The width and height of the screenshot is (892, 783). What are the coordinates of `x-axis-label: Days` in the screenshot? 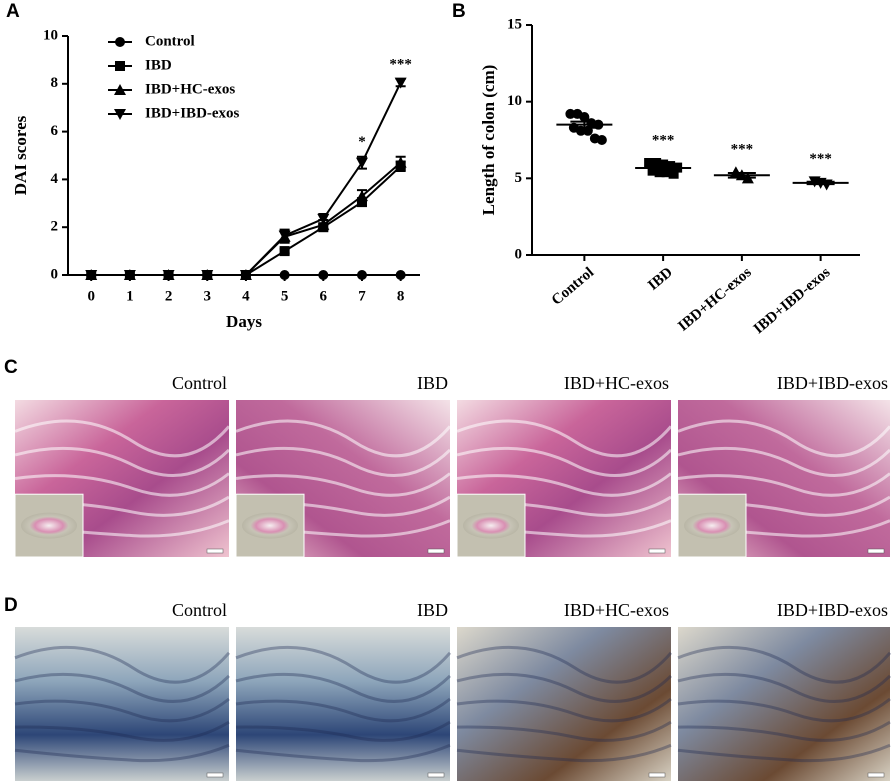 It's located at (244, 321).